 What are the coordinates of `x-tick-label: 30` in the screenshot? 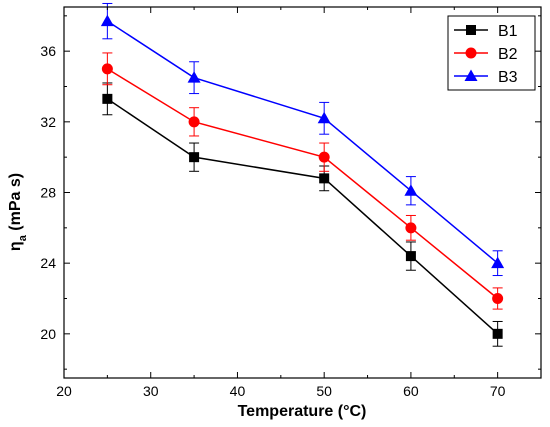 It's located at (151, 391).